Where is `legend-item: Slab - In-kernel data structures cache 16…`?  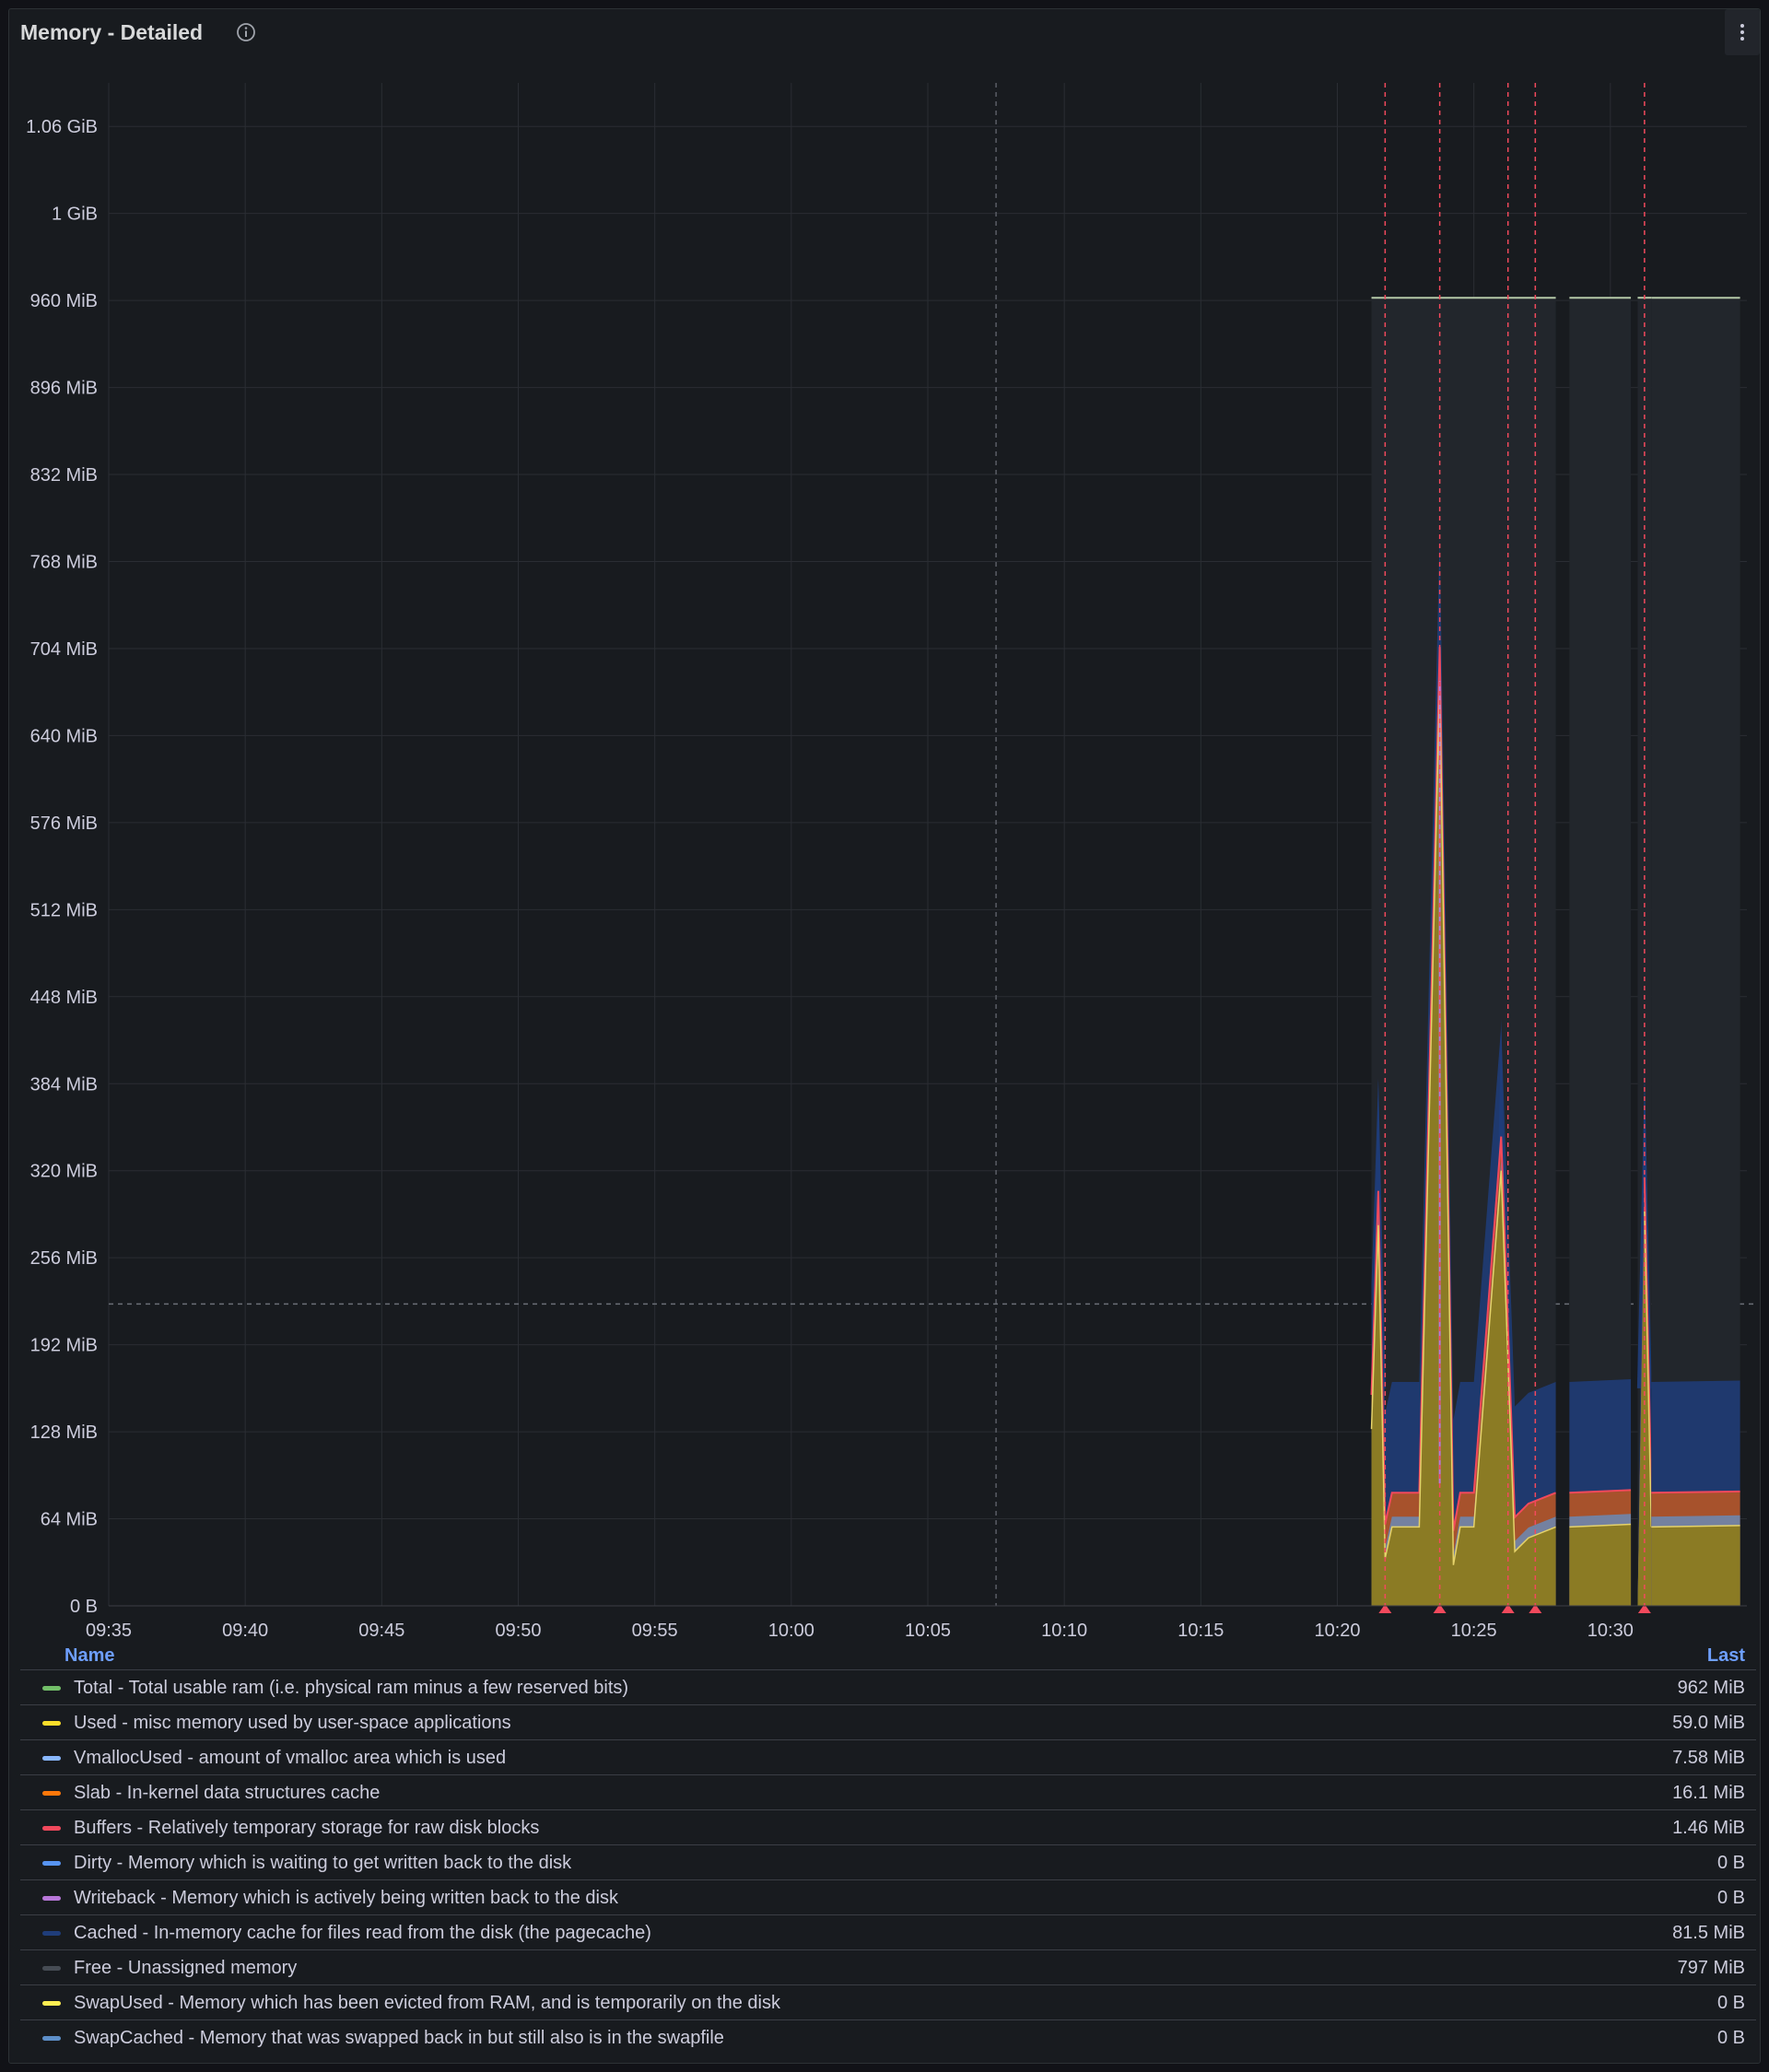
legend-item: Slab - In-kernel data structures cache 16… is located at coordinates (888, 1791).